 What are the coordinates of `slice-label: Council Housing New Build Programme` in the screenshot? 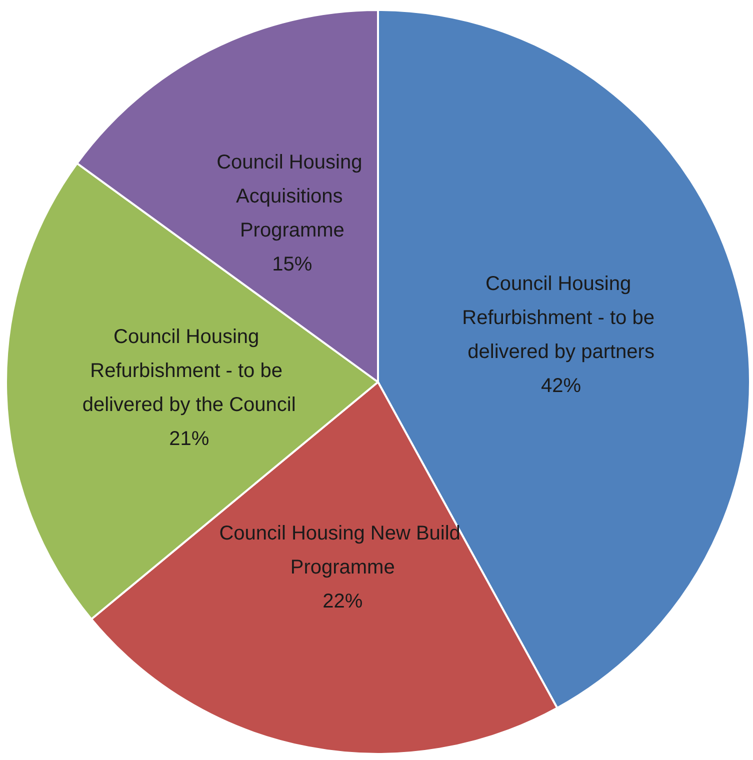 It's located at (342, 550).